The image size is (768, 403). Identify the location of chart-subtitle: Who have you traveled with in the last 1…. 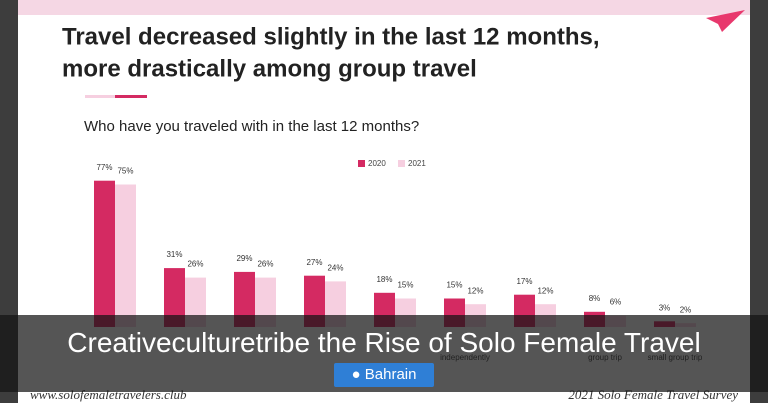
(251, 126).